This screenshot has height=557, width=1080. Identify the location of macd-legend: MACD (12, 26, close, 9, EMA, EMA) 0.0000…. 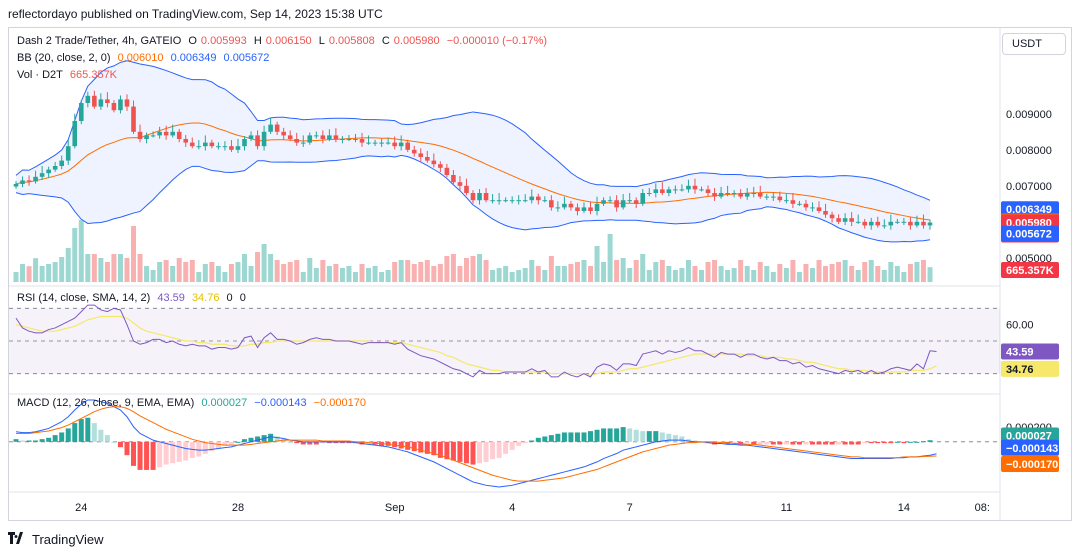
(193, 403).